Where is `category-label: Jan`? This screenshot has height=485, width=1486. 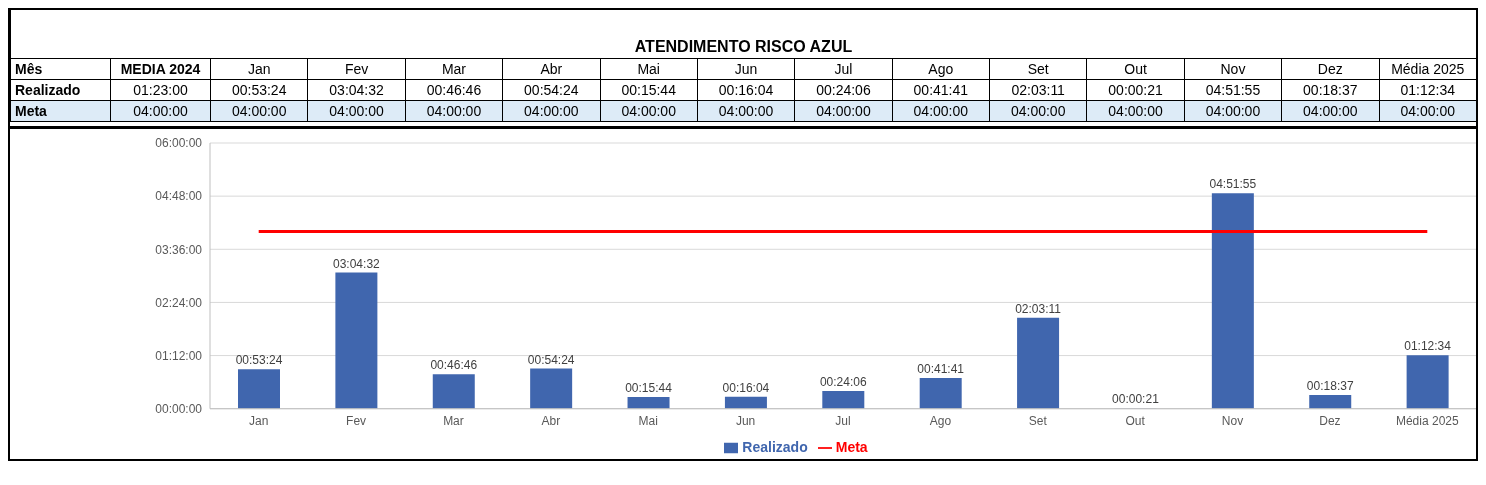
category-label: Jan is located at coordinates (259, 69).